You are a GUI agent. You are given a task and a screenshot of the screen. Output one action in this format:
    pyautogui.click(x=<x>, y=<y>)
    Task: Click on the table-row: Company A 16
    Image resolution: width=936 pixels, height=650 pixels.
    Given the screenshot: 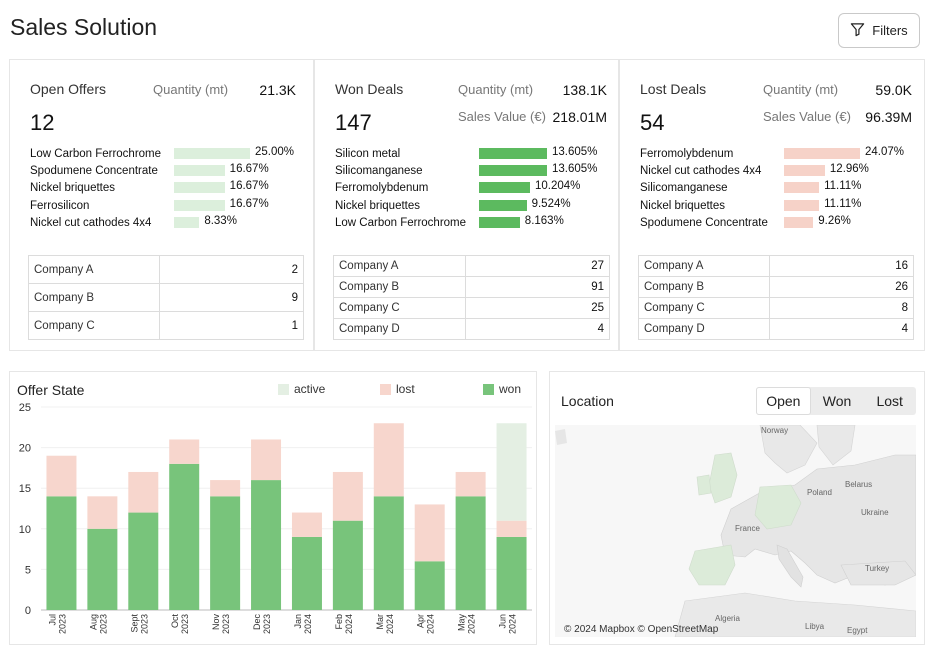 What is the action you would take?
    pyautogui.click(x=776, y=266)
    